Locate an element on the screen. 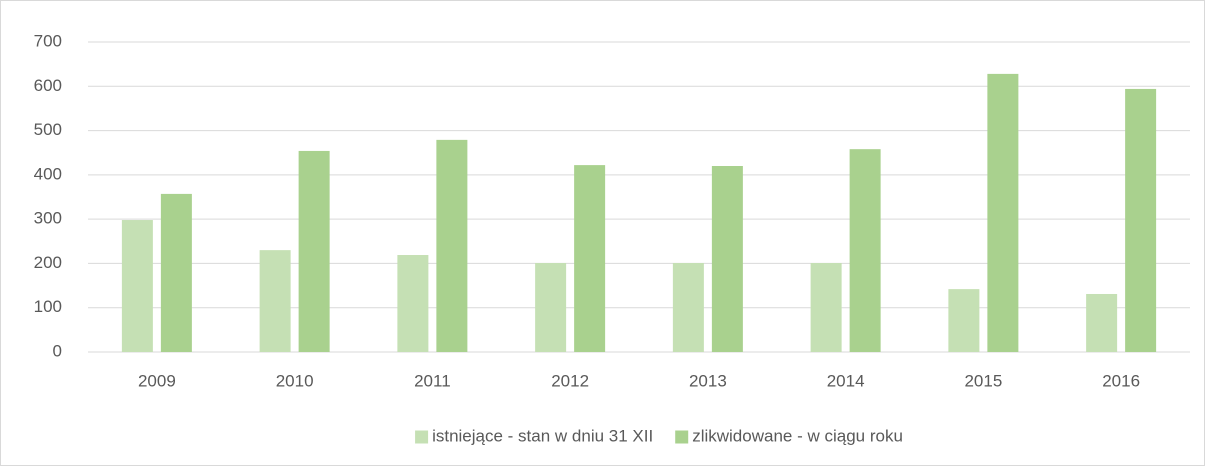 The height and width of the screenshot is (466, 1205). x-tick-label: 2011 is located at coordinates (432, 380).